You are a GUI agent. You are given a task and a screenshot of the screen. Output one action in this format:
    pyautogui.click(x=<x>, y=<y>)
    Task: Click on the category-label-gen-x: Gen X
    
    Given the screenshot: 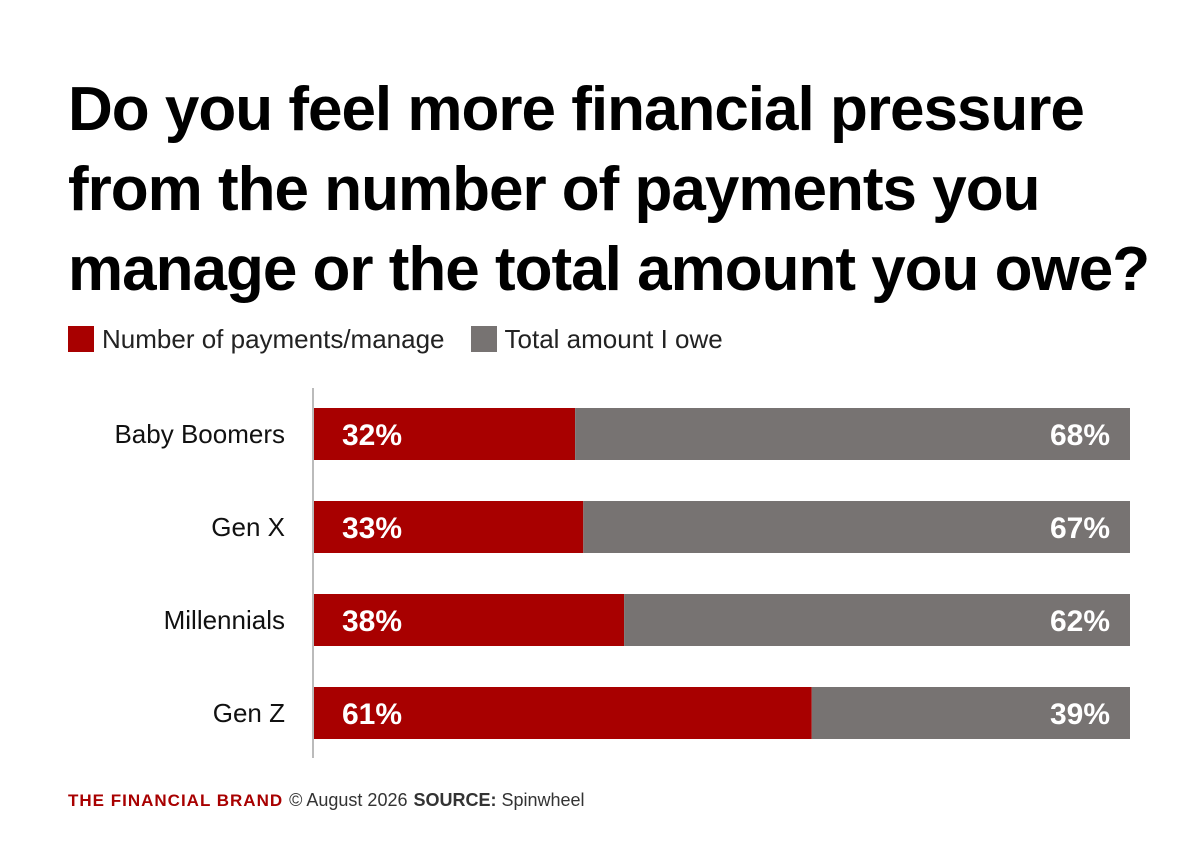 What is the action you would take?
    pyautogui.click(x=248, y=527)
    